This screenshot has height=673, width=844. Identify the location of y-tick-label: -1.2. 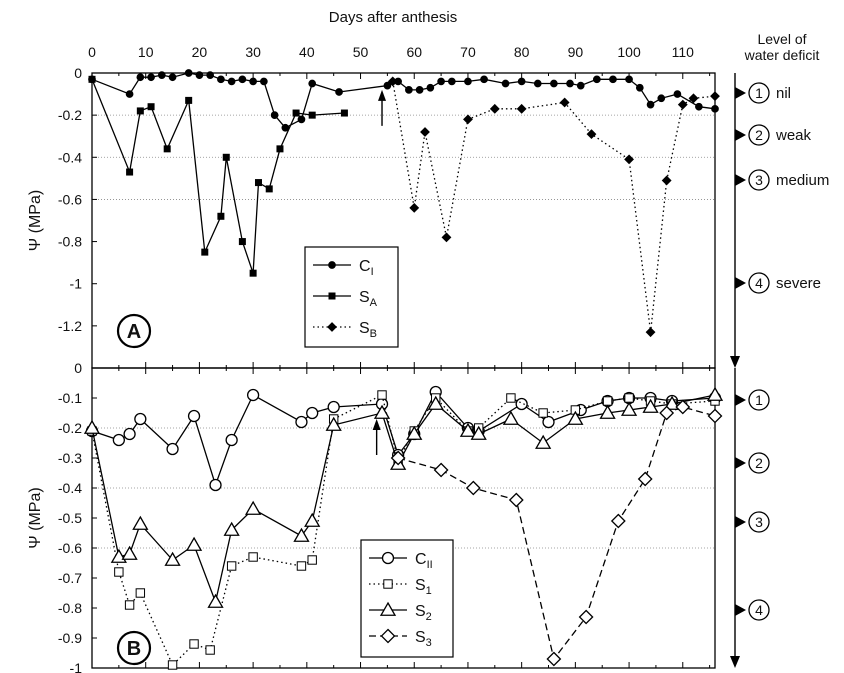
(70, 326).